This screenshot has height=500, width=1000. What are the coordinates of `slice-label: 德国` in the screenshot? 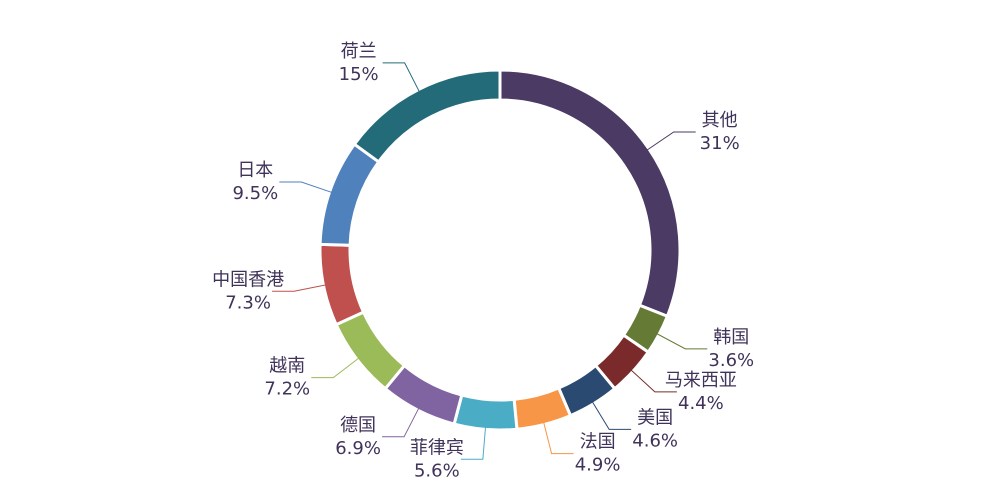 It's located at (358, 425).